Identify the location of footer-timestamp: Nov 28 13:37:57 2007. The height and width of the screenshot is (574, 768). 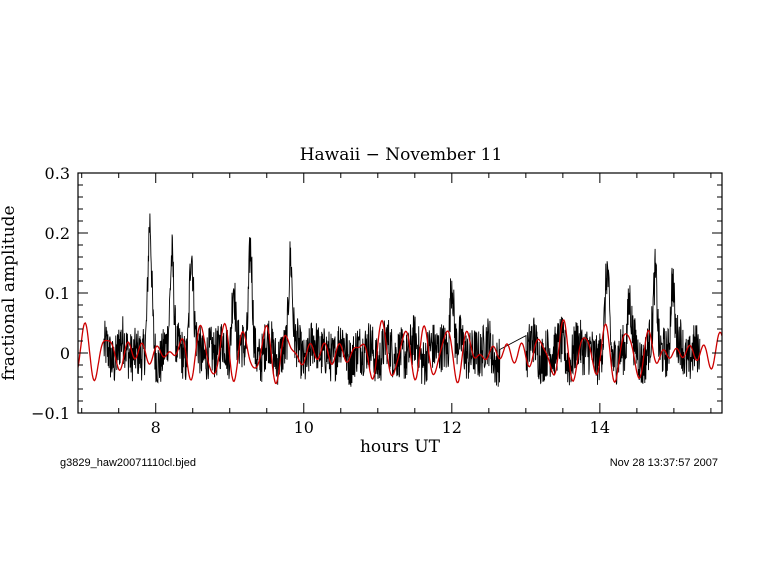
(664, 463).